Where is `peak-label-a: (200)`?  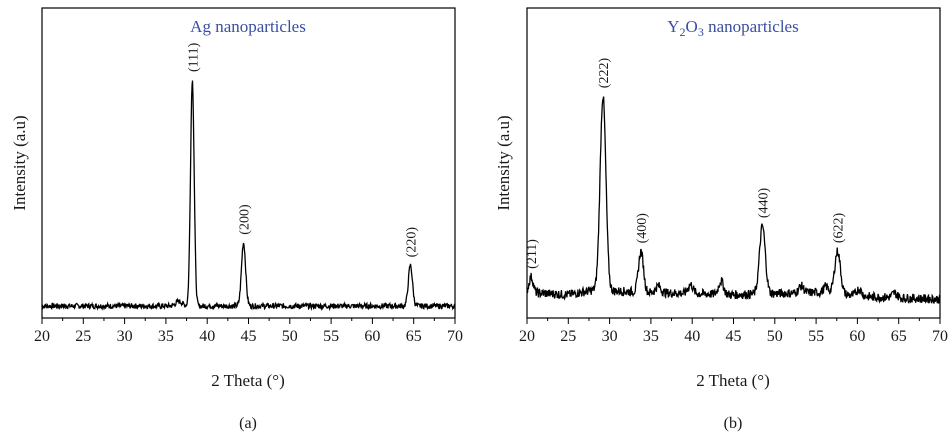
peak-label-a: (200) is located at coordinates (245, 219).